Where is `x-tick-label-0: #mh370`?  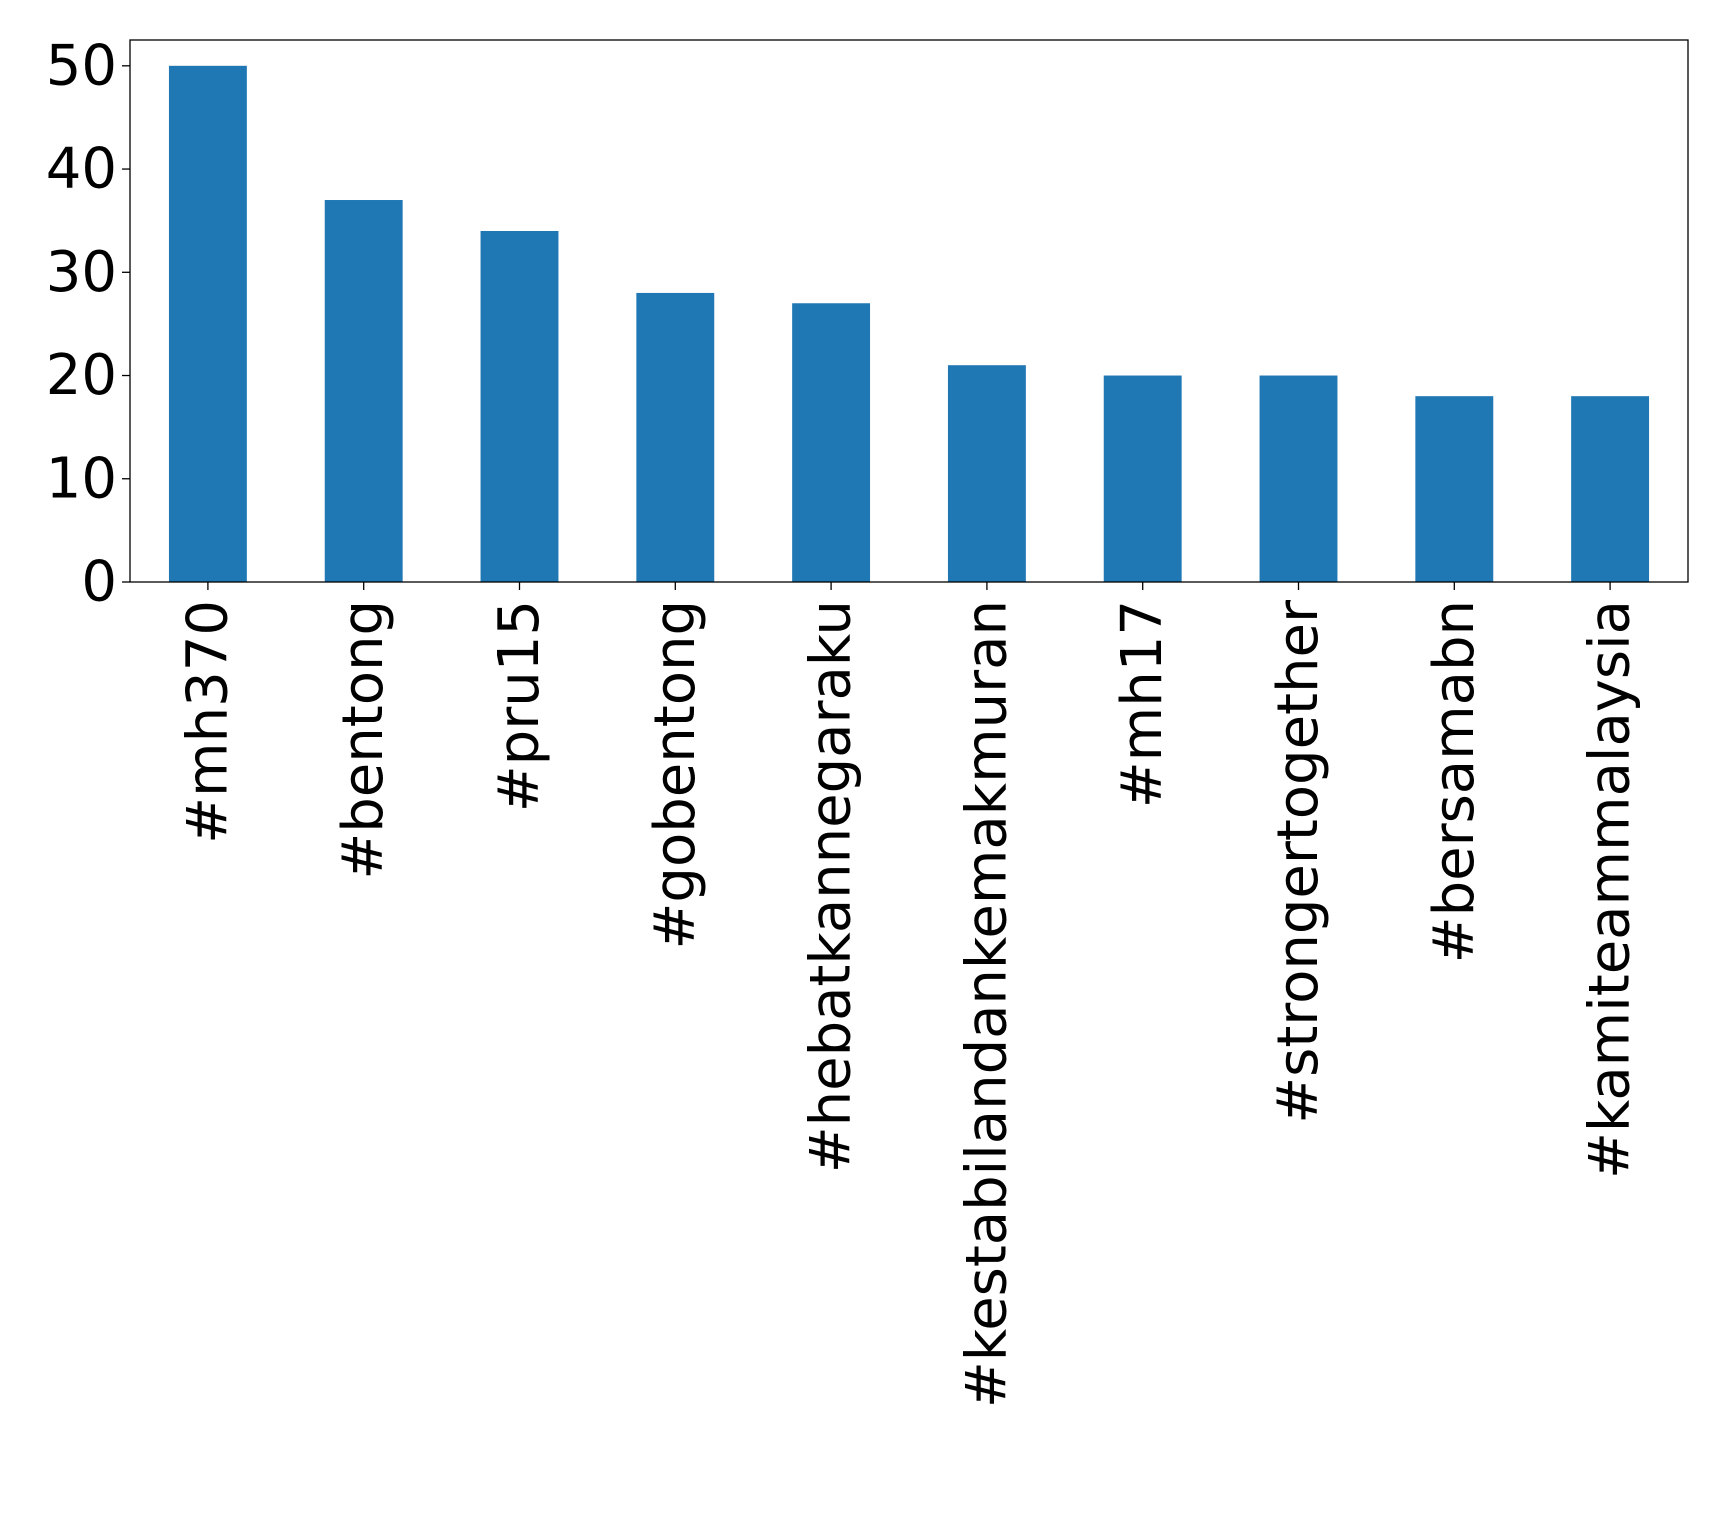
x-tick-label-0: #mh370 is located at coordinates (207, 722).